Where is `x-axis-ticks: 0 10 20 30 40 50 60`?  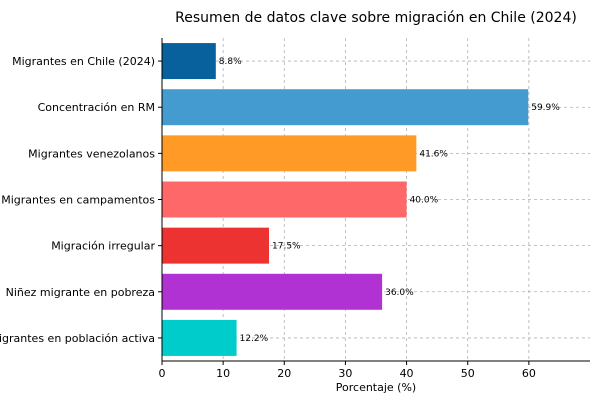
x-axis-ticks: 0 10 20 30 40 50 60 is located at coordinates (347, 370).